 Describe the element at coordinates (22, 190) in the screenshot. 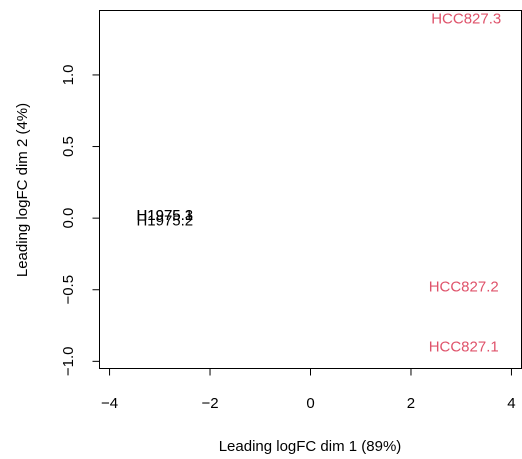

I see `y-axis-title: Leading logFC dim 2 (4%)` at that location.